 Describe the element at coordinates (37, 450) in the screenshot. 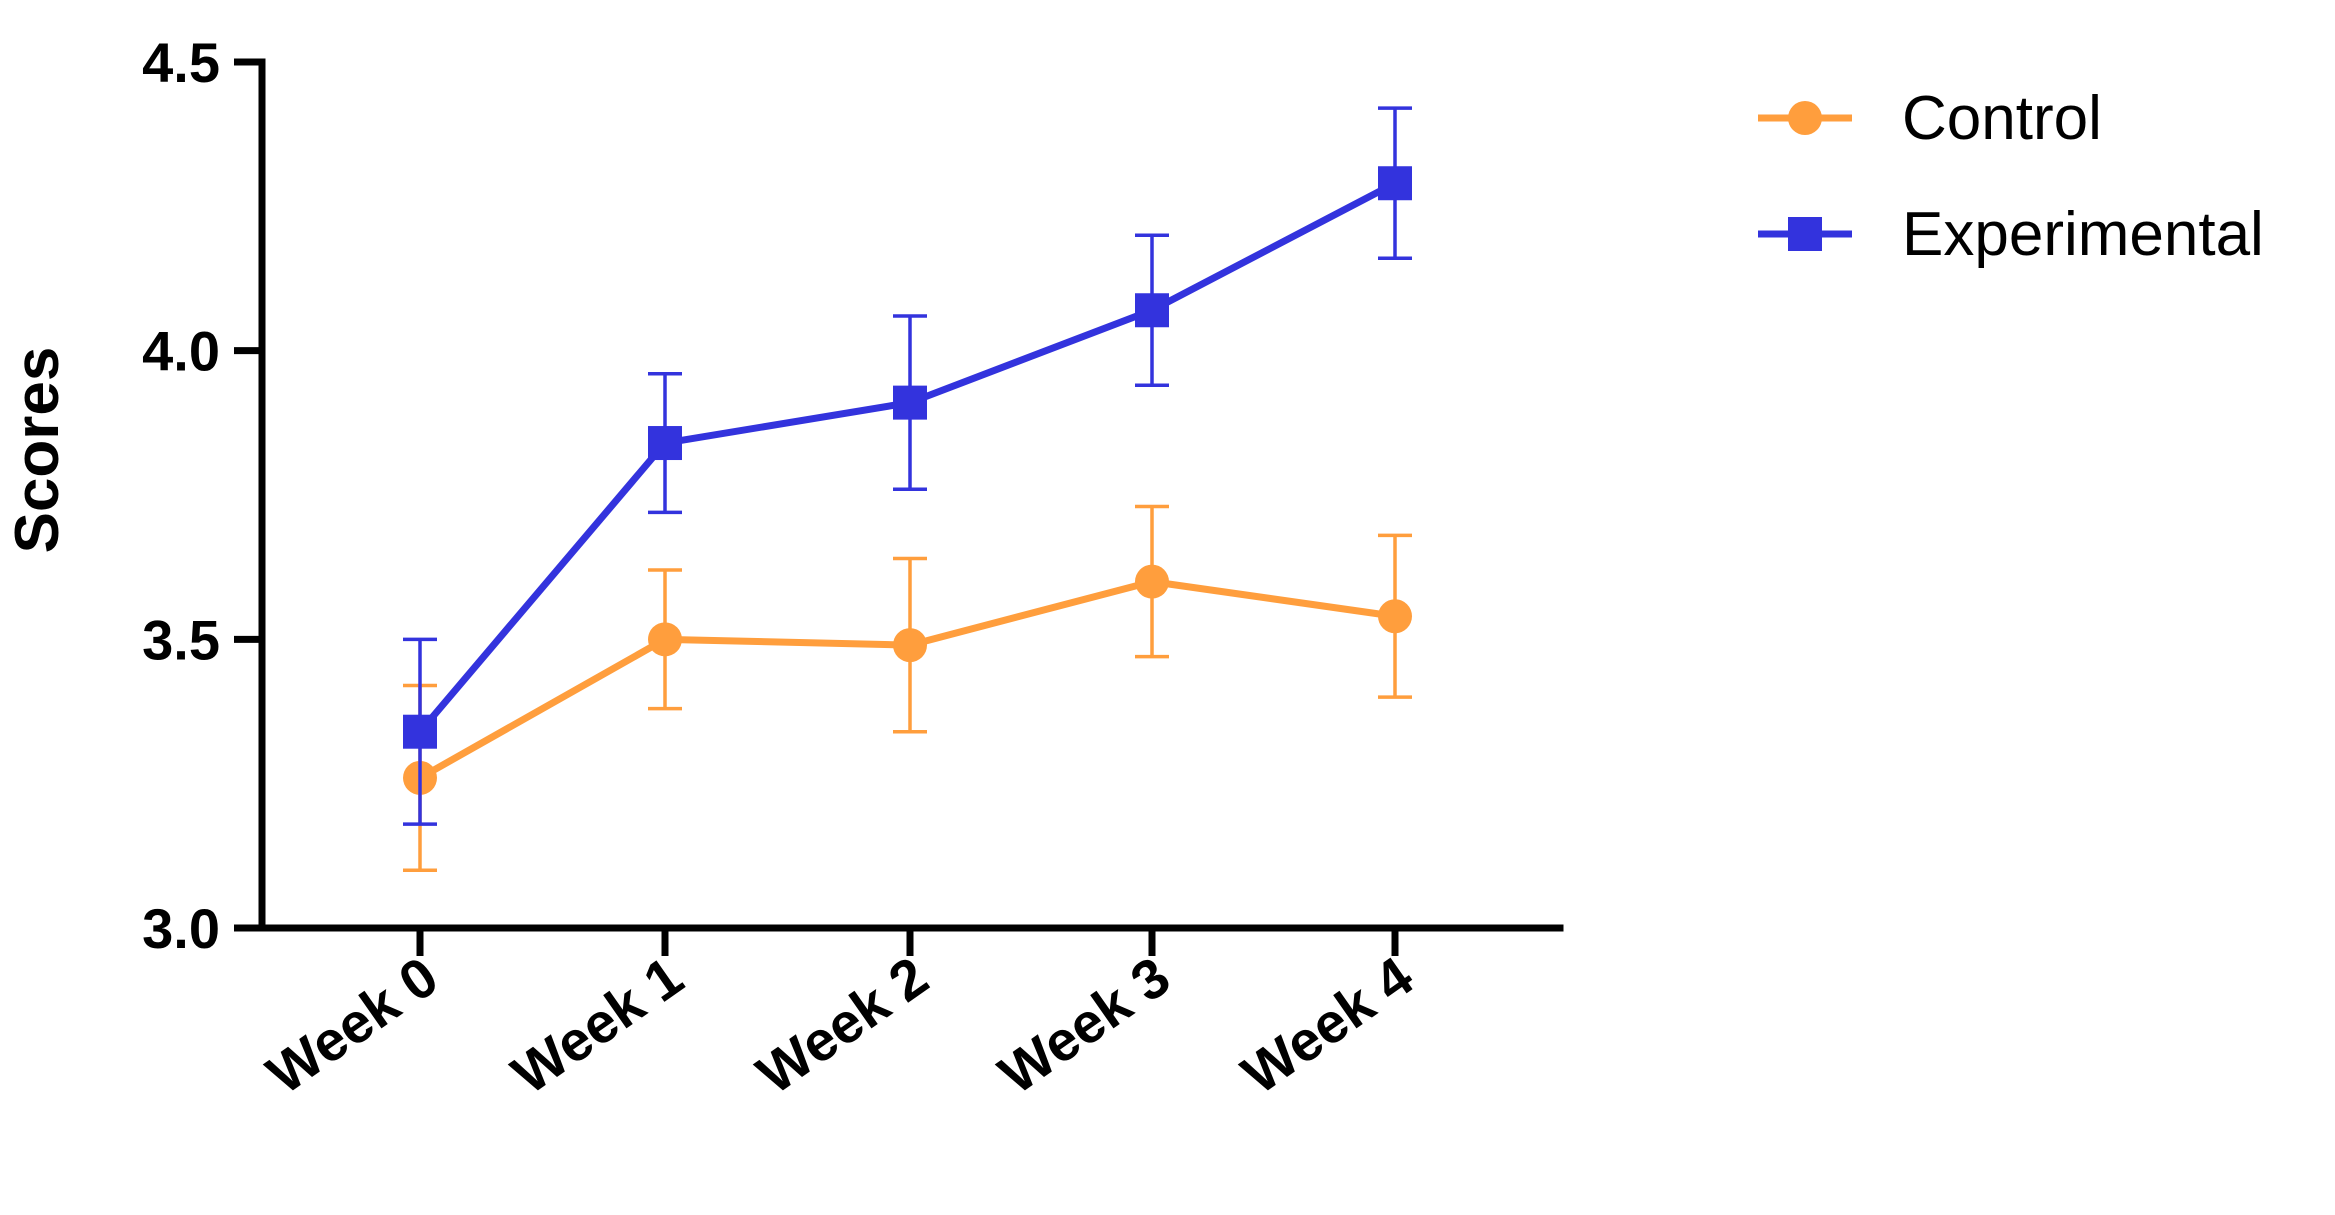

I see `y-axis-title: Scores` at that location.